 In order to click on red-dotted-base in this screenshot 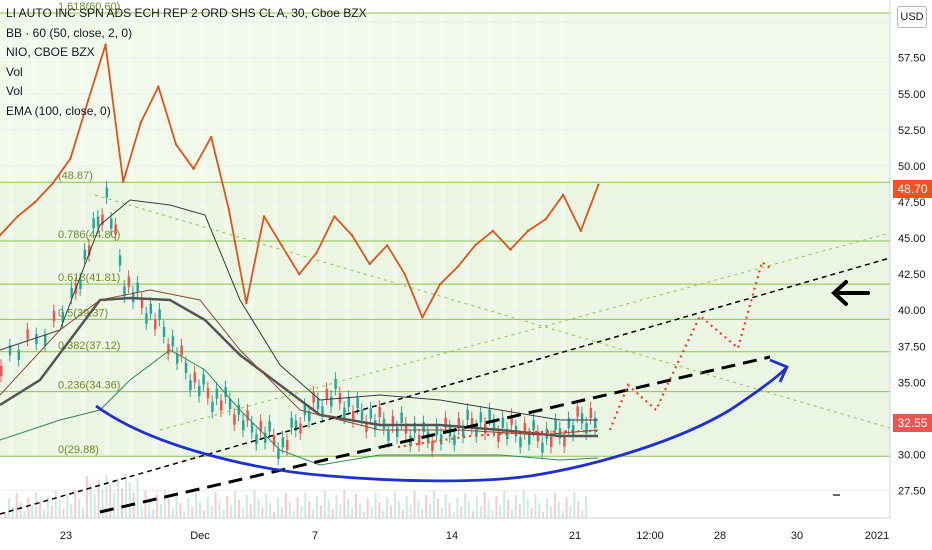, I will do `click(498, 439)`.